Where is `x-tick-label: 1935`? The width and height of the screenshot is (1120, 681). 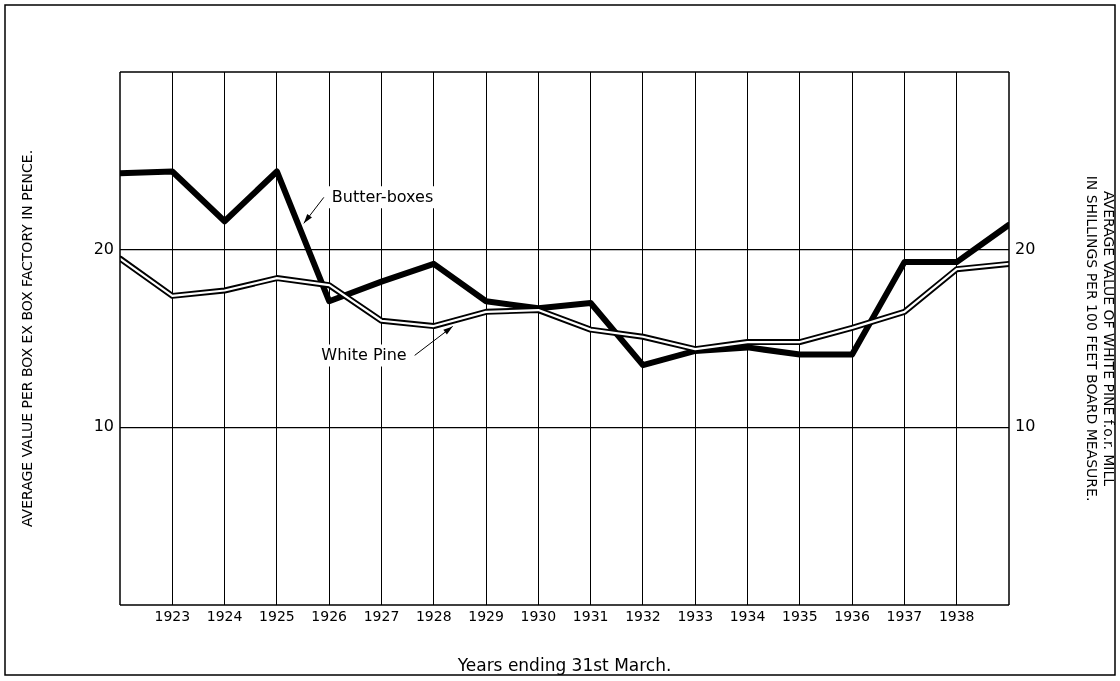
x-tick-label: 1935 is located at coordinates (800, 616).